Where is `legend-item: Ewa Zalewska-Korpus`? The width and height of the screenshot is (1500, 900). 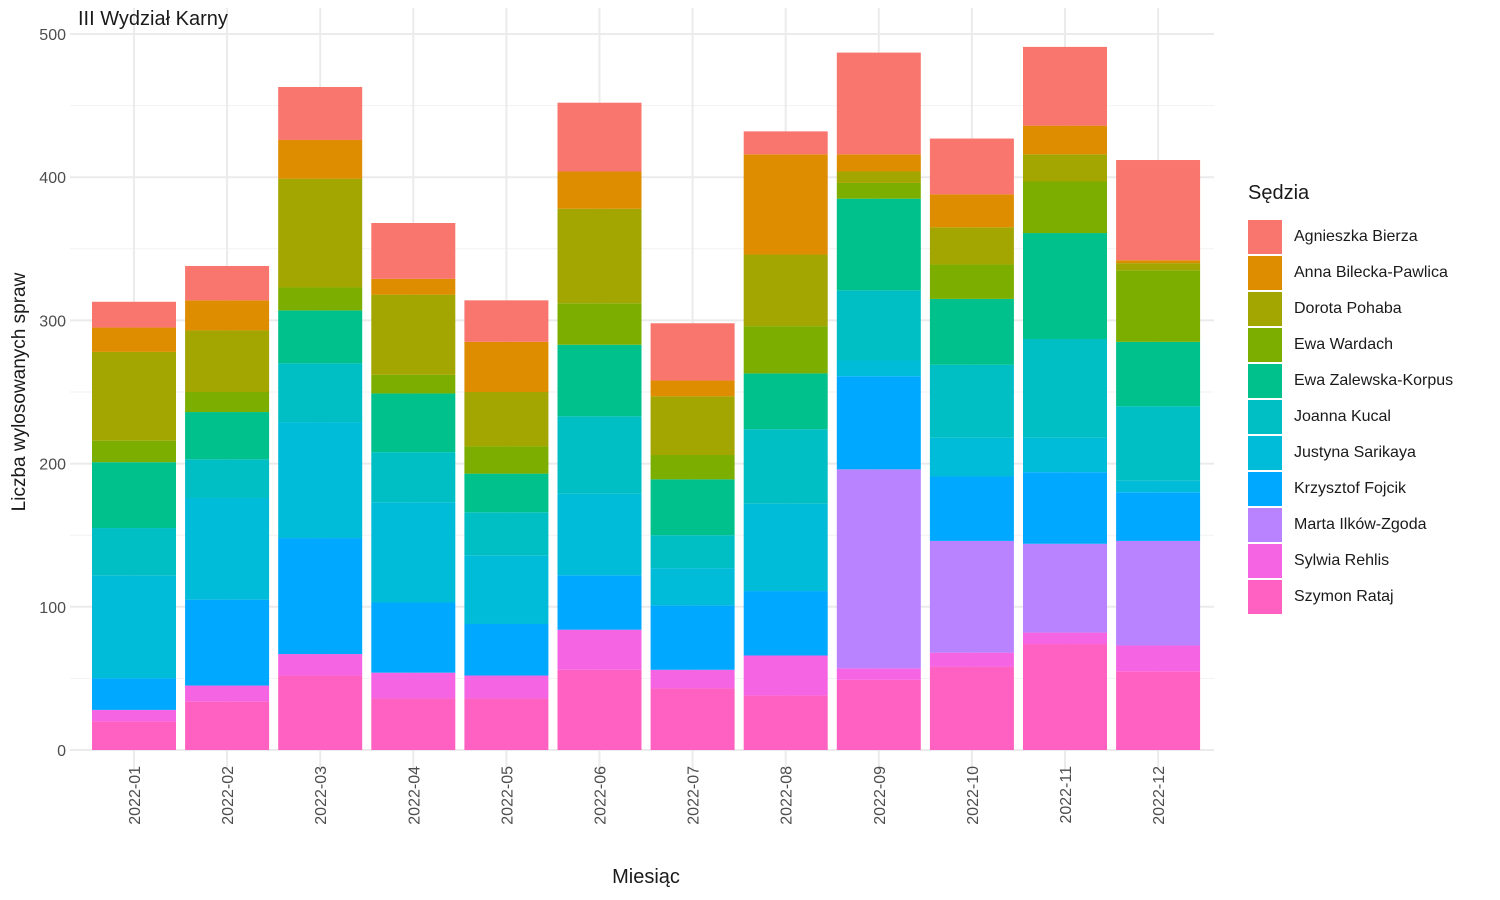 legend-item: Ewa Zalewska-Korpus is located at coordinates (1350, 381).